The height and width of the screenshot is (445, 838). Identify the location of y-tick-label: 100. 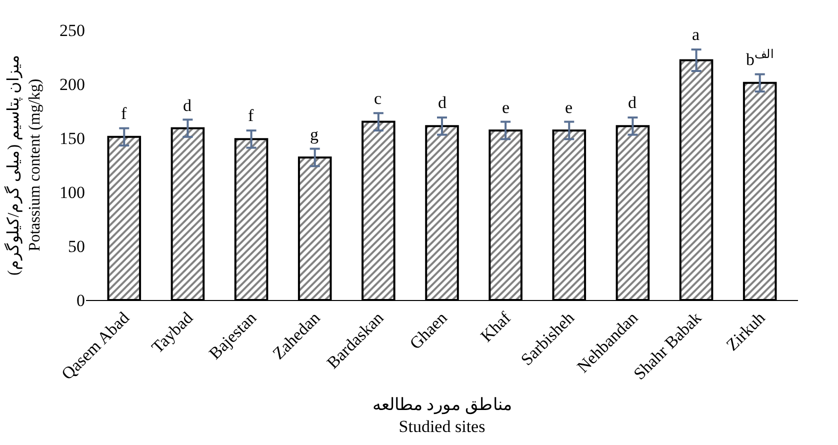
(72, 192).